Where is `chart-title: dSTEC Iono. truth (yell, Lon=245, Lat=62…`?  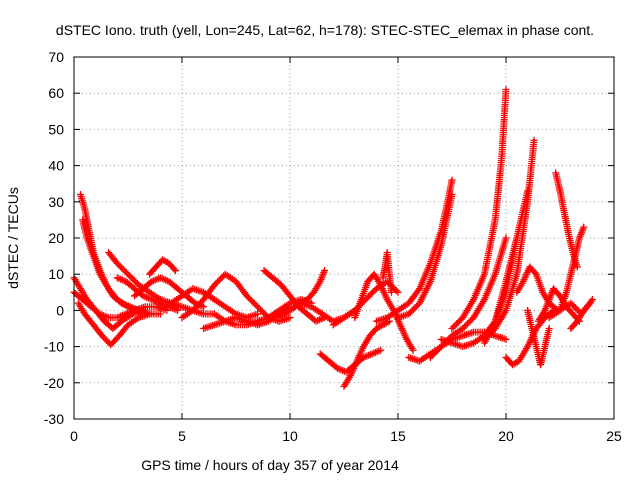
chart-title: dSTEC Iono. truth (yell, Lon=245, Lat=62… is located at coordinates (325, 30).